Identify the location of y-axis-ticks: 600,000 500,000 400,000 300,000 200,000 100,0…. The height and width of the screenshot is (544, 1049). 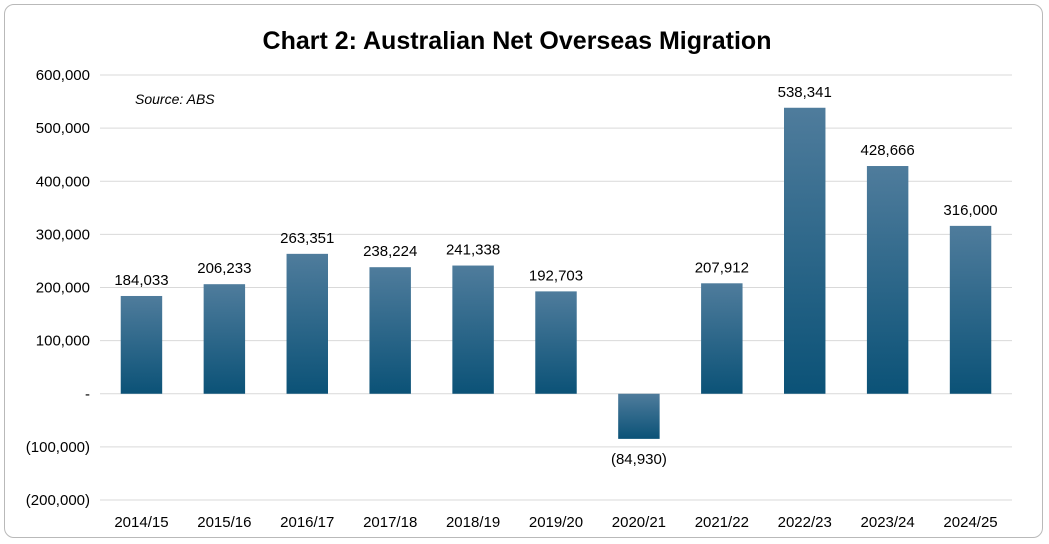
(58, 288).